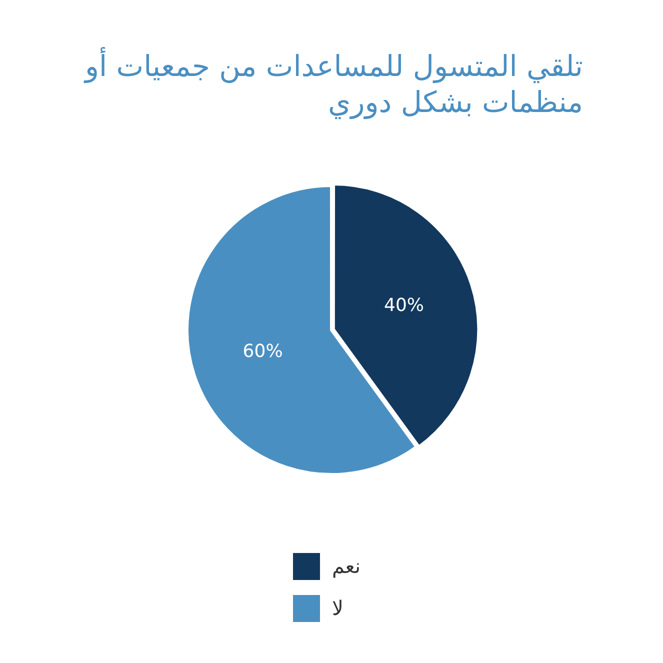 The image size is (663, 663). I want to click on data-label: 40%, so click(404, 305).